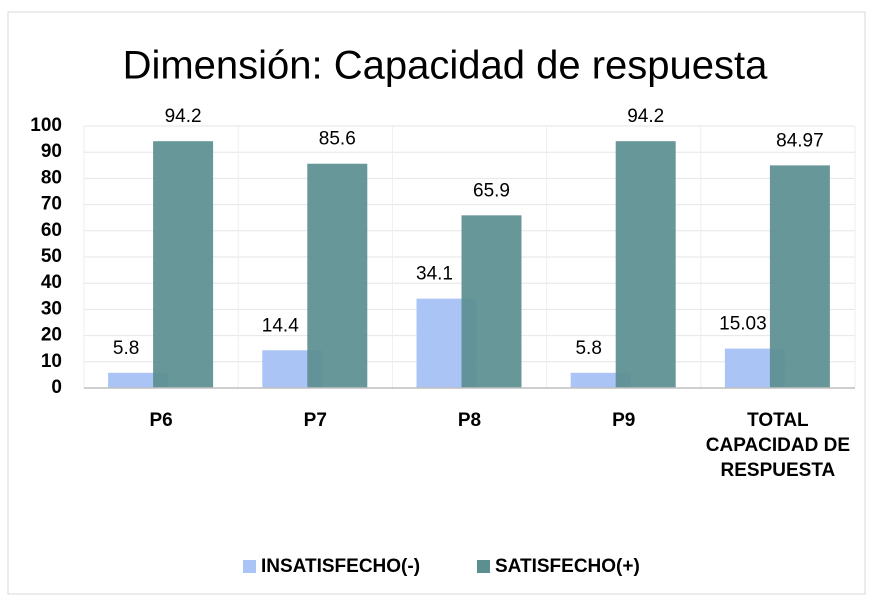 The width and height of the screenshot is (869, 599). What do you see at coordinates (491, 190) in the screenshot?
I see `data-label: 65.9` at bounding box center [491, 190].